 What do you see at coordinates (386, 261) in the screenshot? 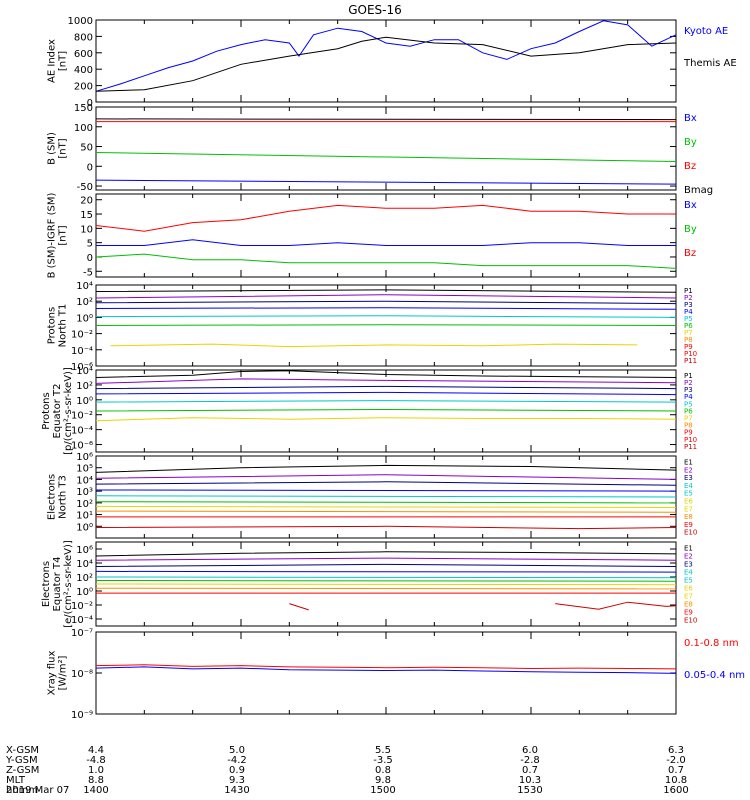
I see `series-line-by` at bounding box center [386, 261].